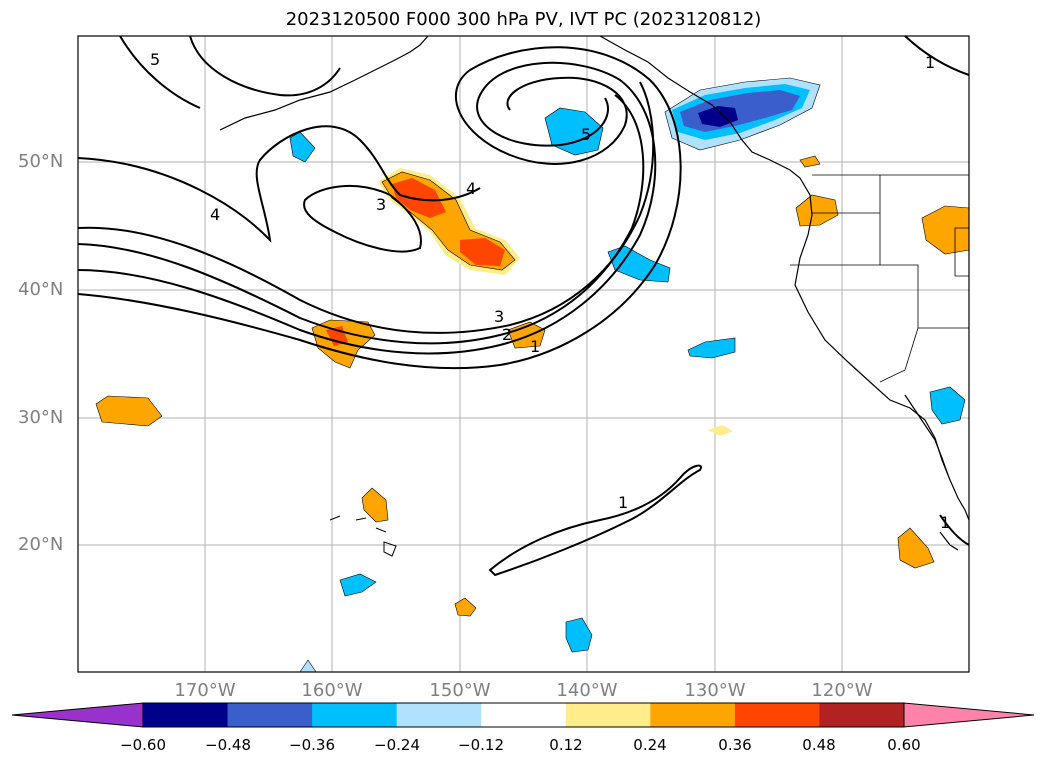 Image resolution: width=1047 pixels, height=765 pixels. I want to click on contour-5b, so click(265, 66).